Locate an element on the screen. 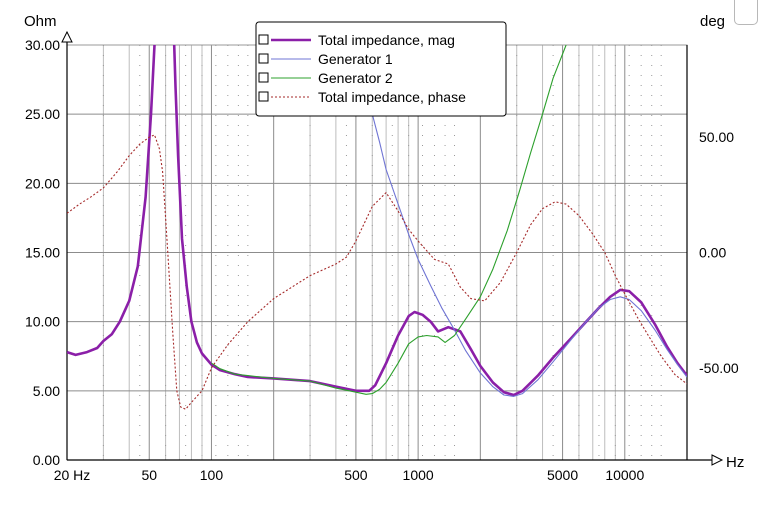  legend-entry-label: Total impedance, mag is located at coordinates (386, 40).